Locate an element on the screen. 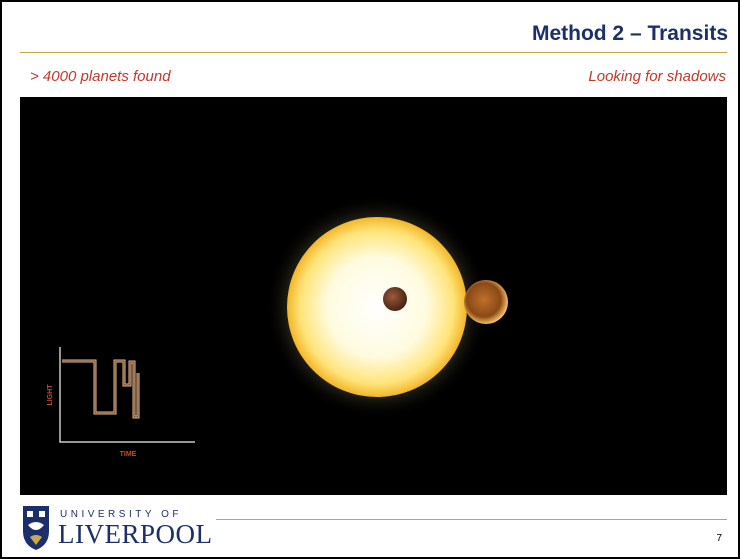 The image size is (740, 559). page-number: 7 is located at coordinates (719, 538).